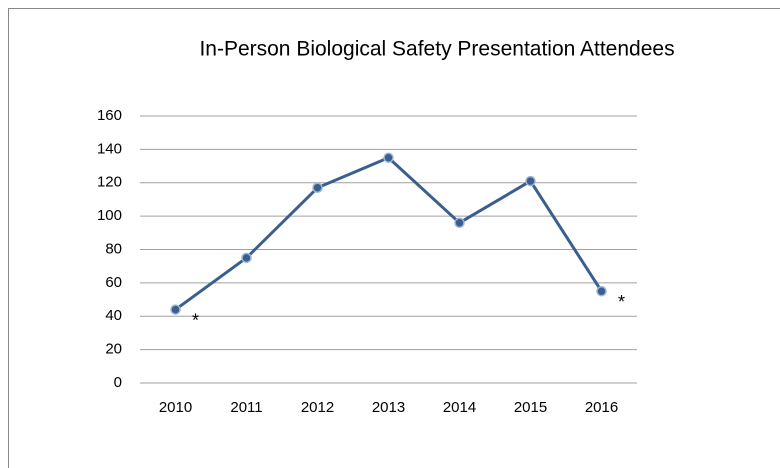  Describe the element at coordinates (388, 407) in the screenshot. I see `x-tick-label: 2013` at that location.